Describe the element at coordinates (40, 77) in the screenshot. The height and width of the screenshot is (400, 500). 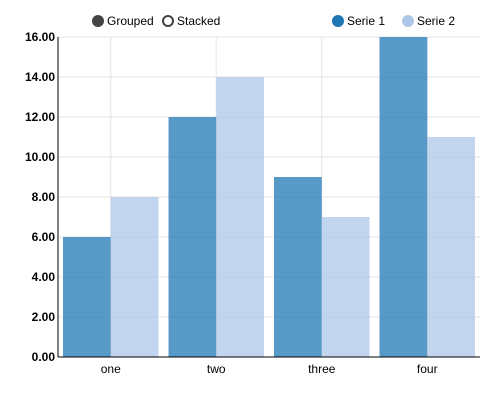
I see `y-tick-label: 14.00` at that location.